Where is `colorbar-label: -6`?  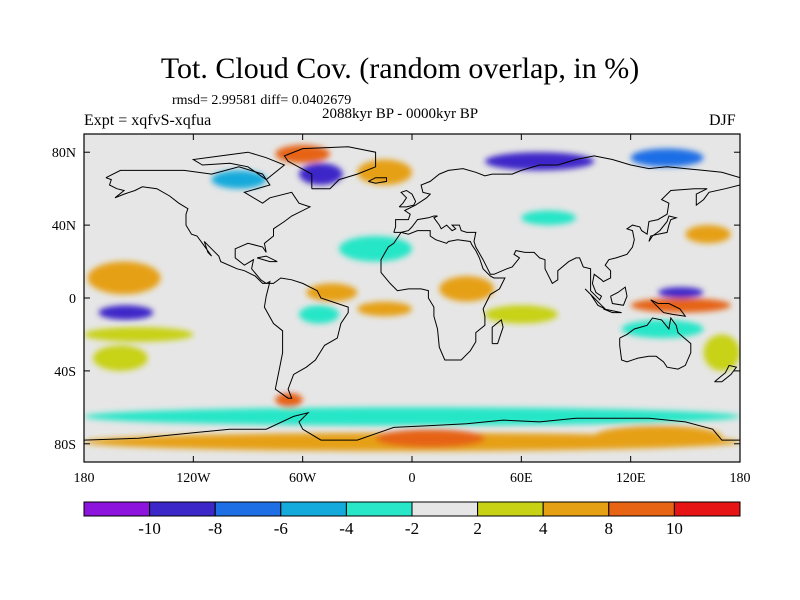
colorbar-label: -6 is located at coordinates (280, 528).